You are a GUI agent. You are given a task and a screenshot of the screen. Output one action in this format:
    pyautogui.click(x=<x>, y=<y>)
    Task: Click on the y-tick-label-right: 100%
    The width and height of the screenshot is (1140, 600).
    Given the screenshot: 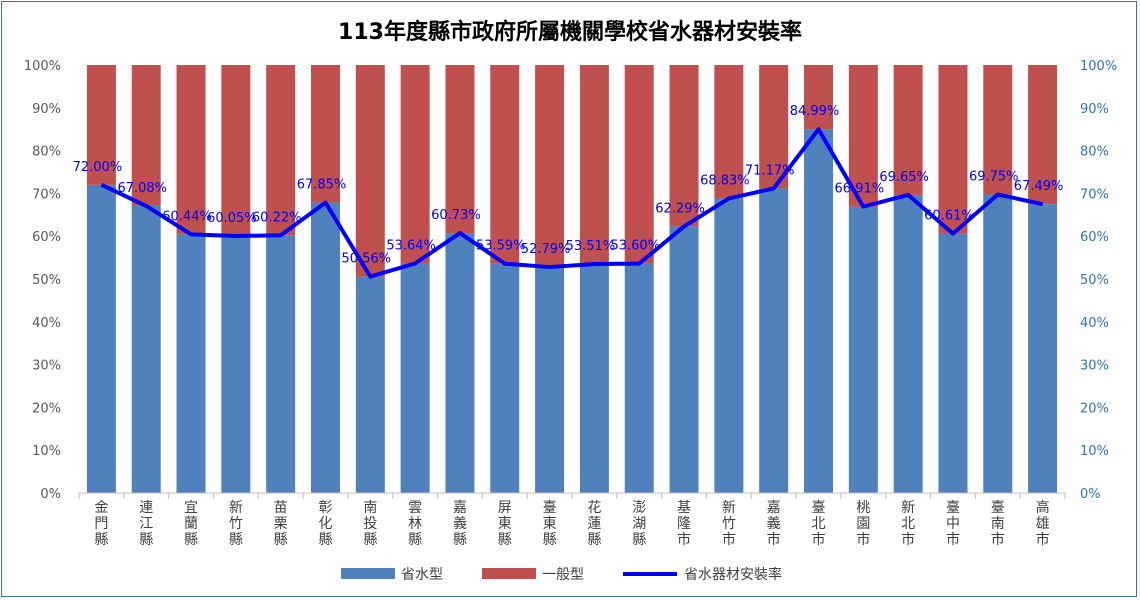 What is the action you would take?
    pyautogui.click(x=1098, y=66)
    